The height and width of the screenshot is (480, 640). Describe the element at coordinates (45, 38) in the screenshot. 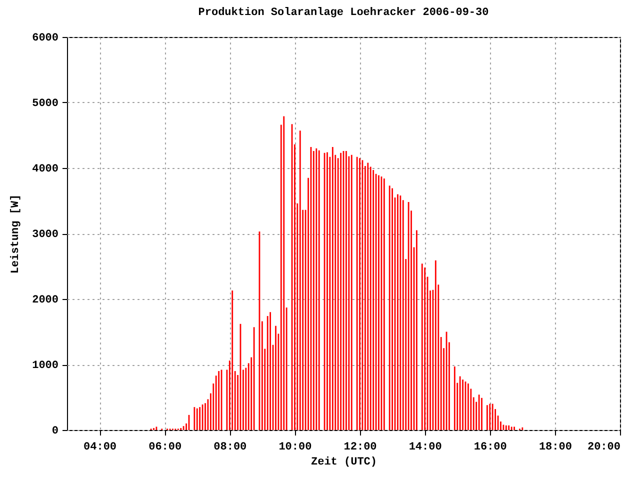

I see `y-tick-label: 6000` at that location.